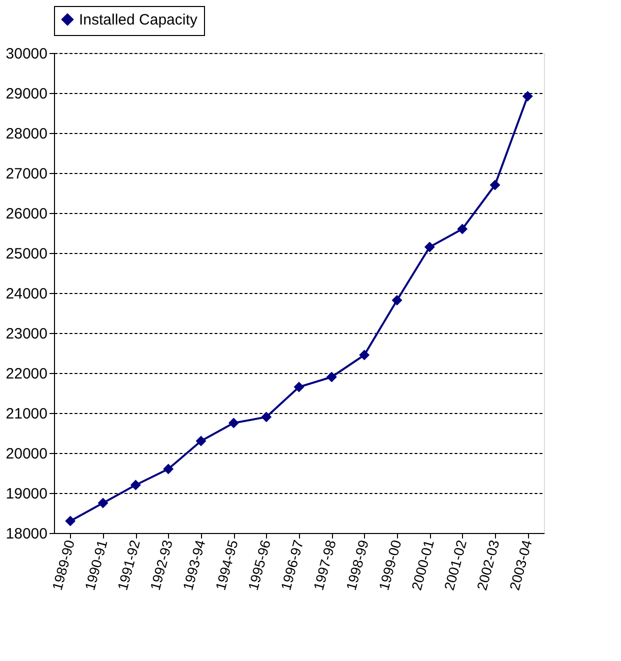 The height and width of the screenshot is (661, 621). What do you see at coordinates (226, 565) in the screenshot?
I see `x-tick-label: 1994-95` at bounding box center [226, 565].